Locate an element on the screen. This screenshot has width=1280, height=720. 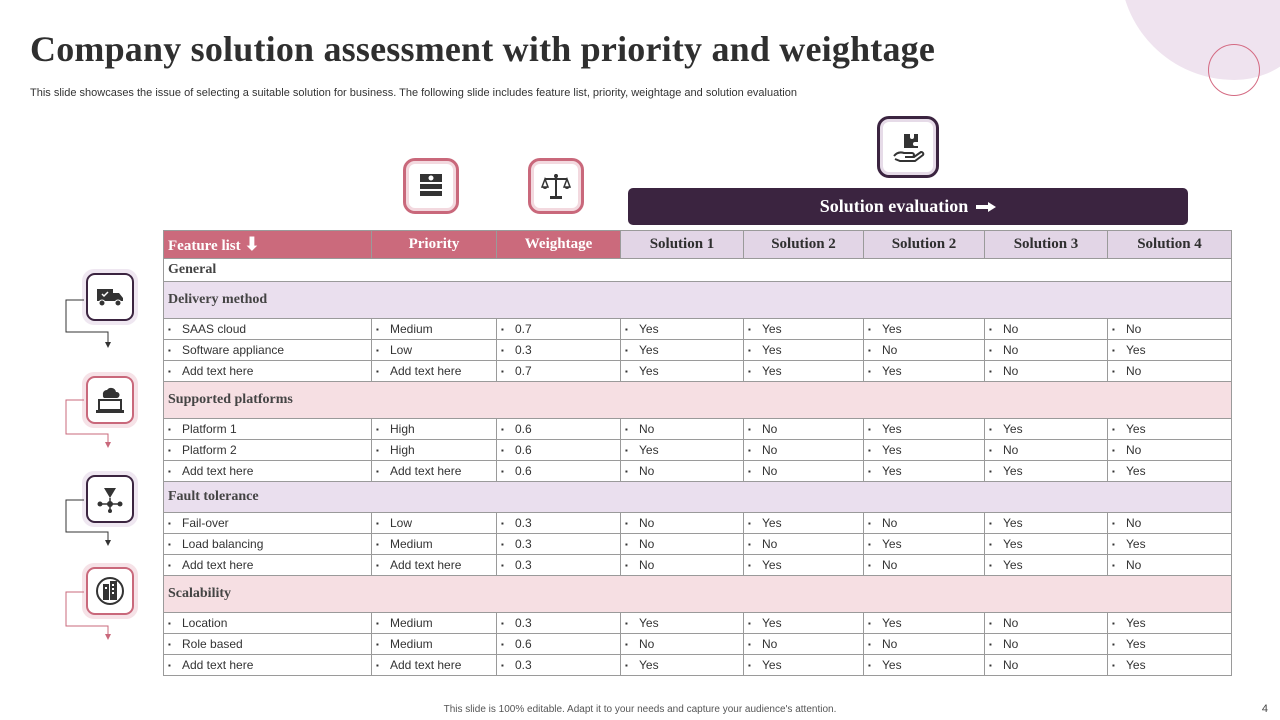
table-row: ▪ Platform 1 ▪ High ▪ 0.6 ▪ No ▪ No ▪ Yes ▪ Yes ▪ Yes is located at coordinates (697, 429).